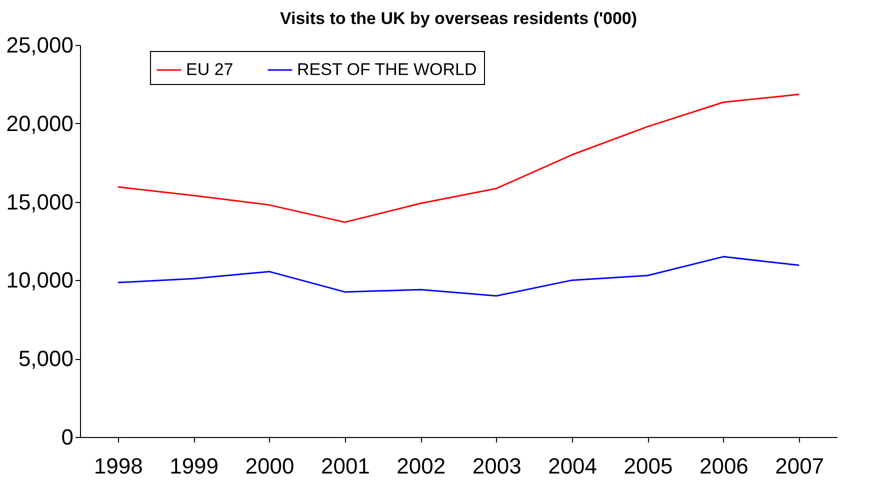 This screenshot has width=877, height=502. Describe the element at coordinates (459, 18) in the screenshot. I see `chart-title: Visits to the UK by overseas residents ('000)` at that location.